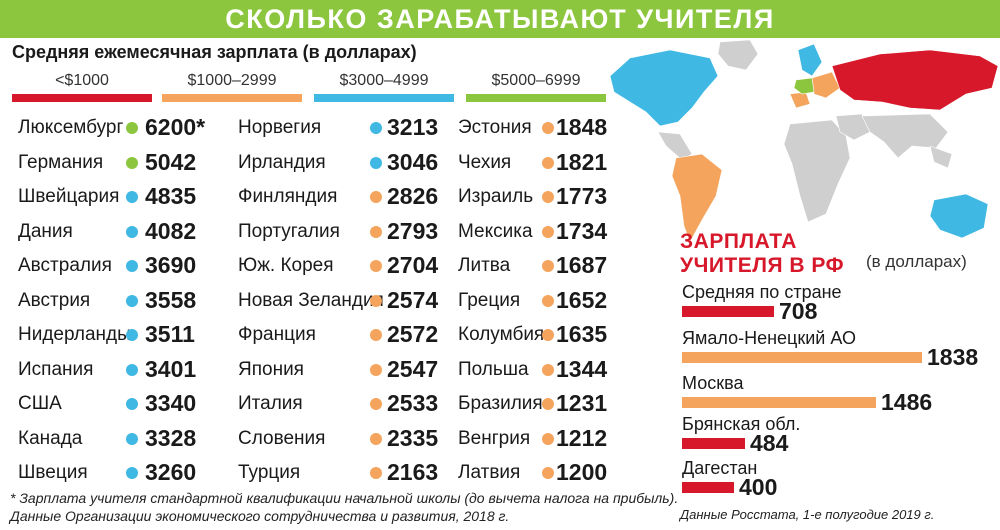 This screenshot has height=530, width=1000. Describe the element at coordinates (413, 127) in the screenshot. I see `salary-value: 3213` at that location.